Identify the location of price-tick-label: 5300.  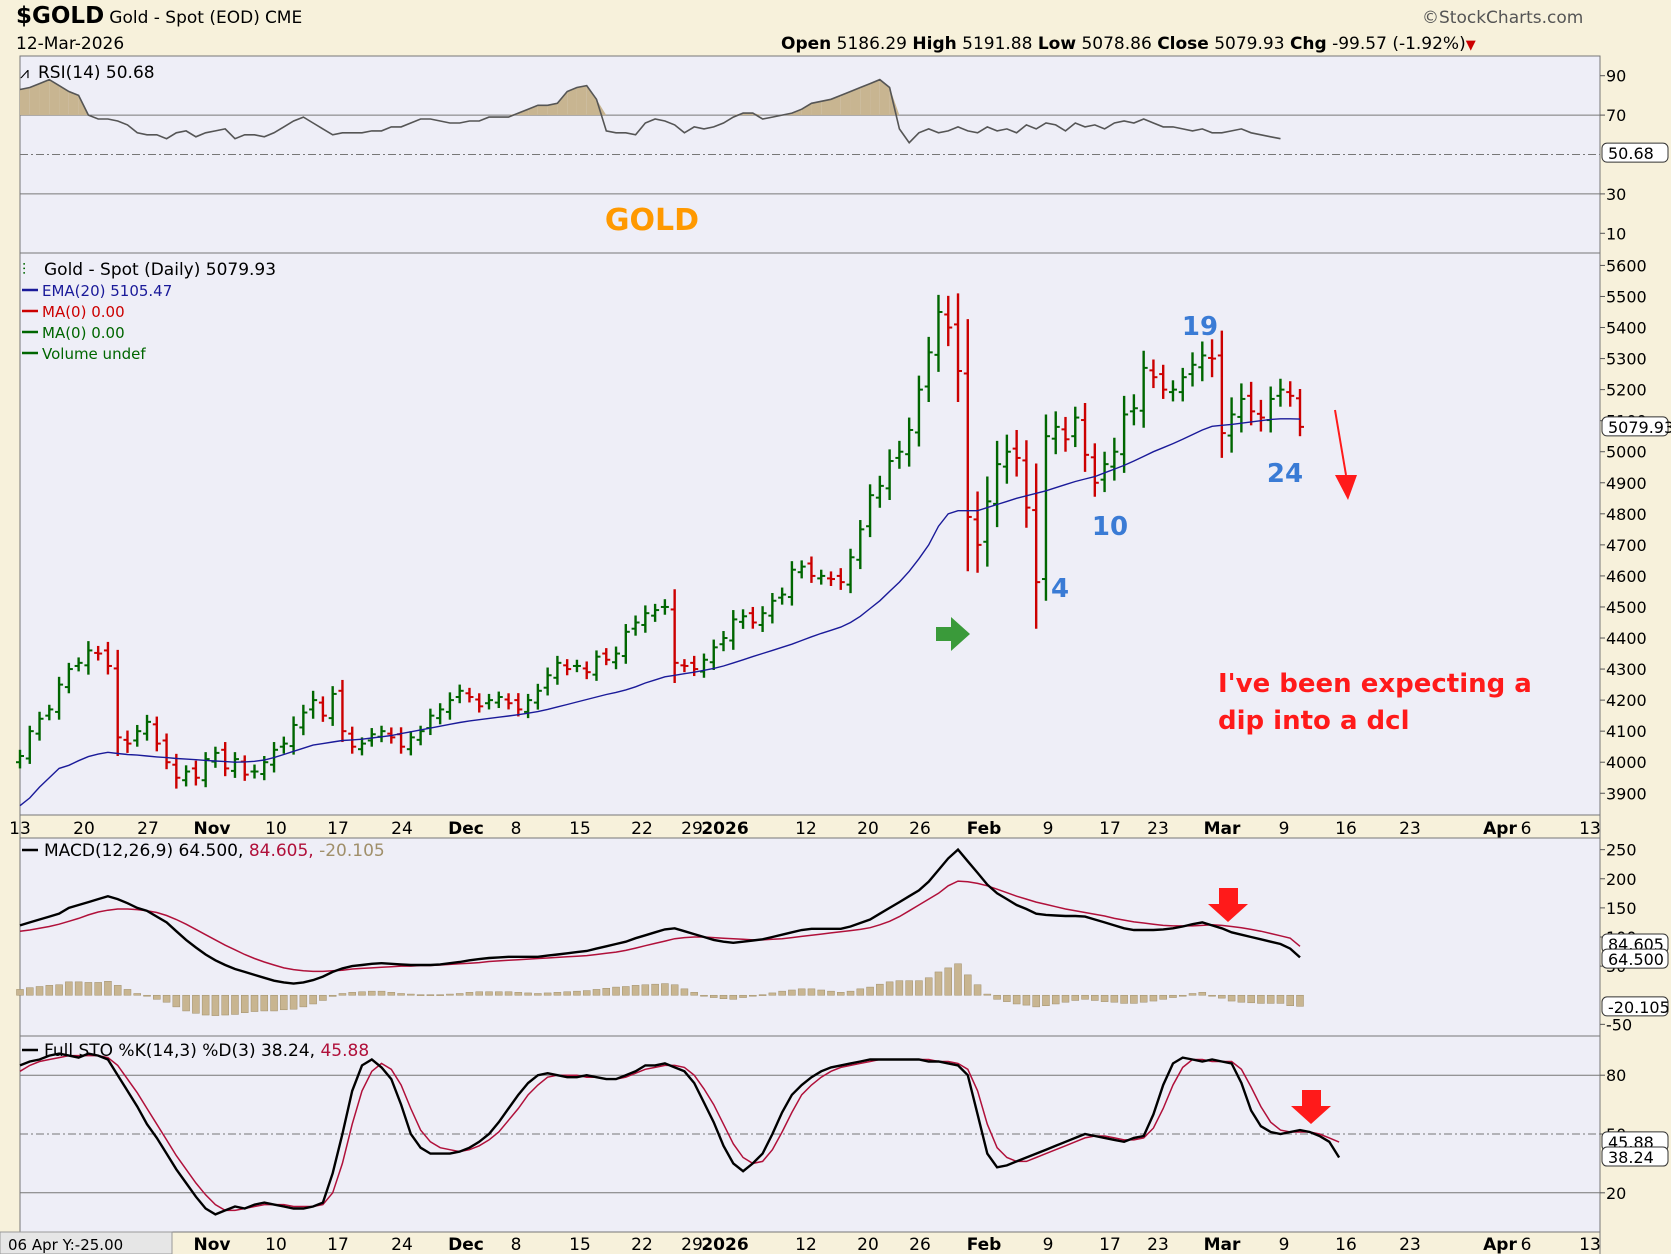
(1626, 359).